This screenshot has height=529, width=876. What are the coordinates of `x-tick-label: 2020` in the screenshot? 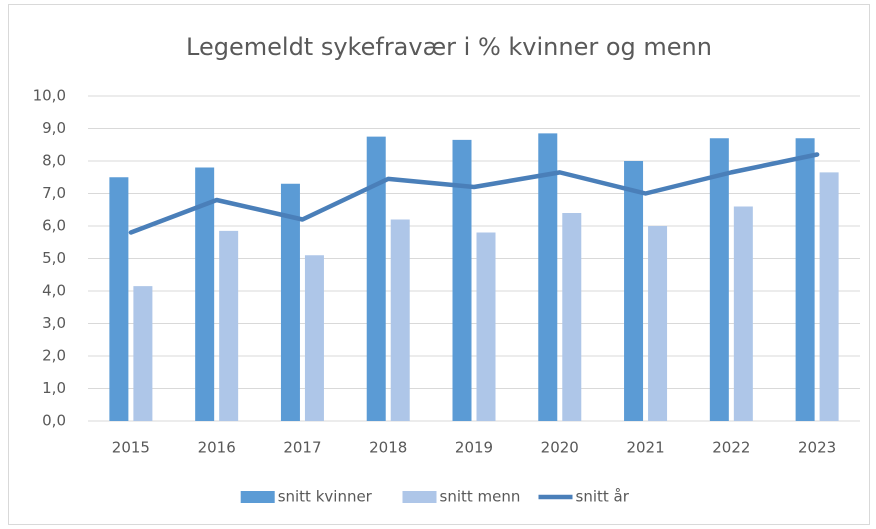 It's located at (560, 448).